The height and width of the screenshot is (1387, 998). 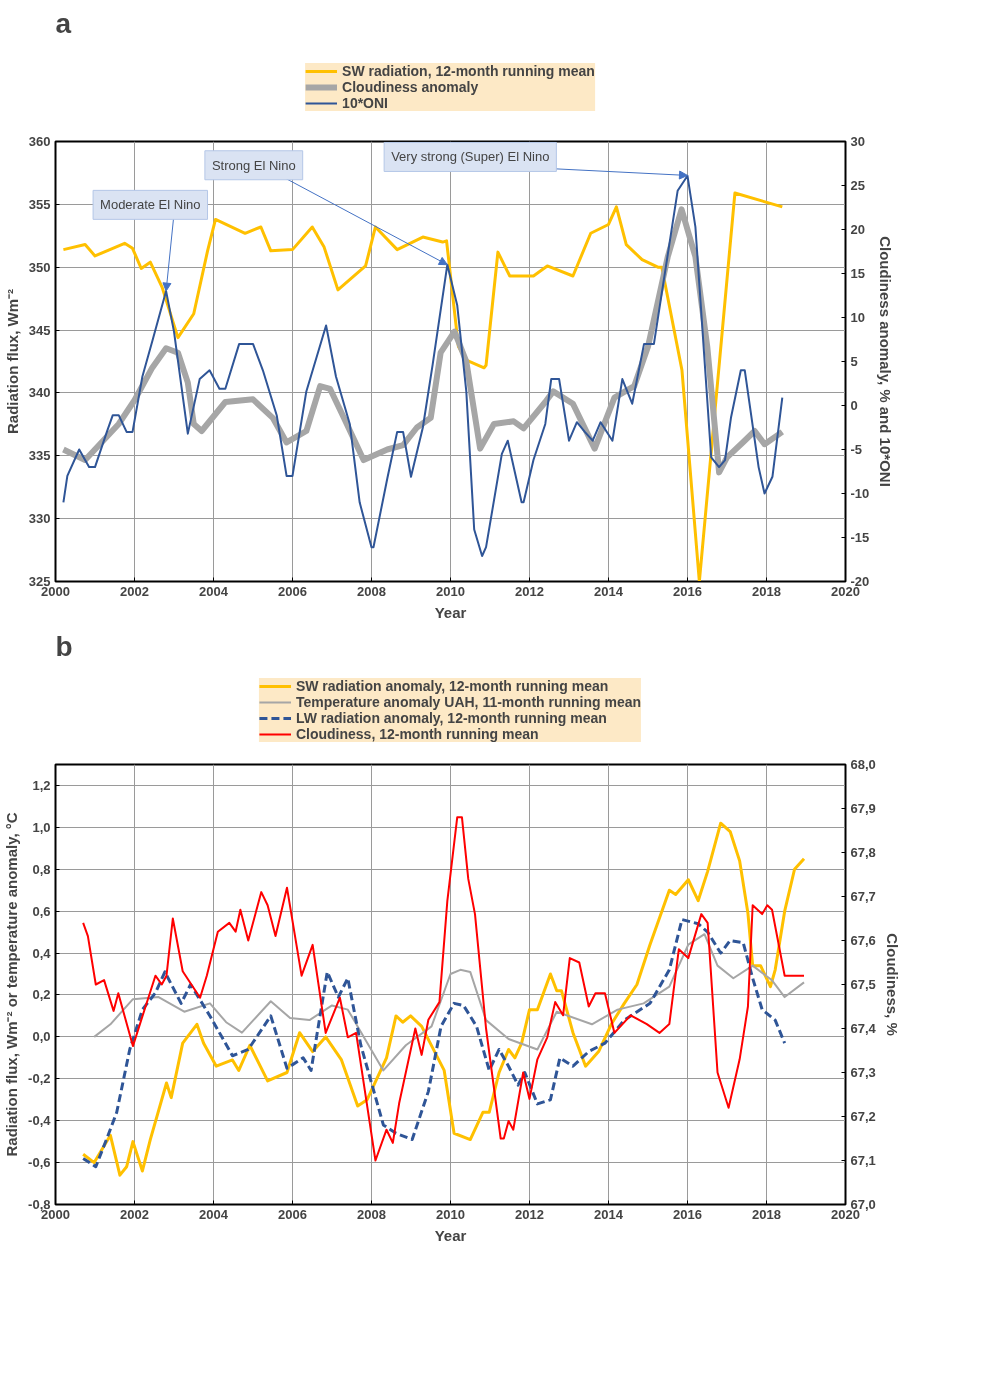 What do you see at coordinates (39, 456) in the screenshot?
I see `y-tick-label: 335` at bounding box center [39, 456].